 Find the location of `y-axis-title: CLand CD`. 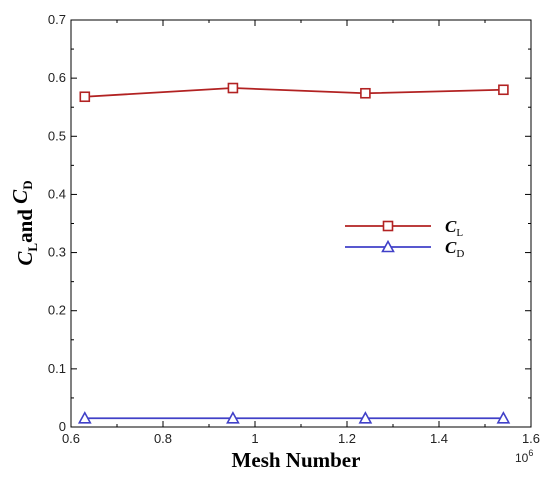

y-axis-title: CLand CD is located at coordinates (24, 222).